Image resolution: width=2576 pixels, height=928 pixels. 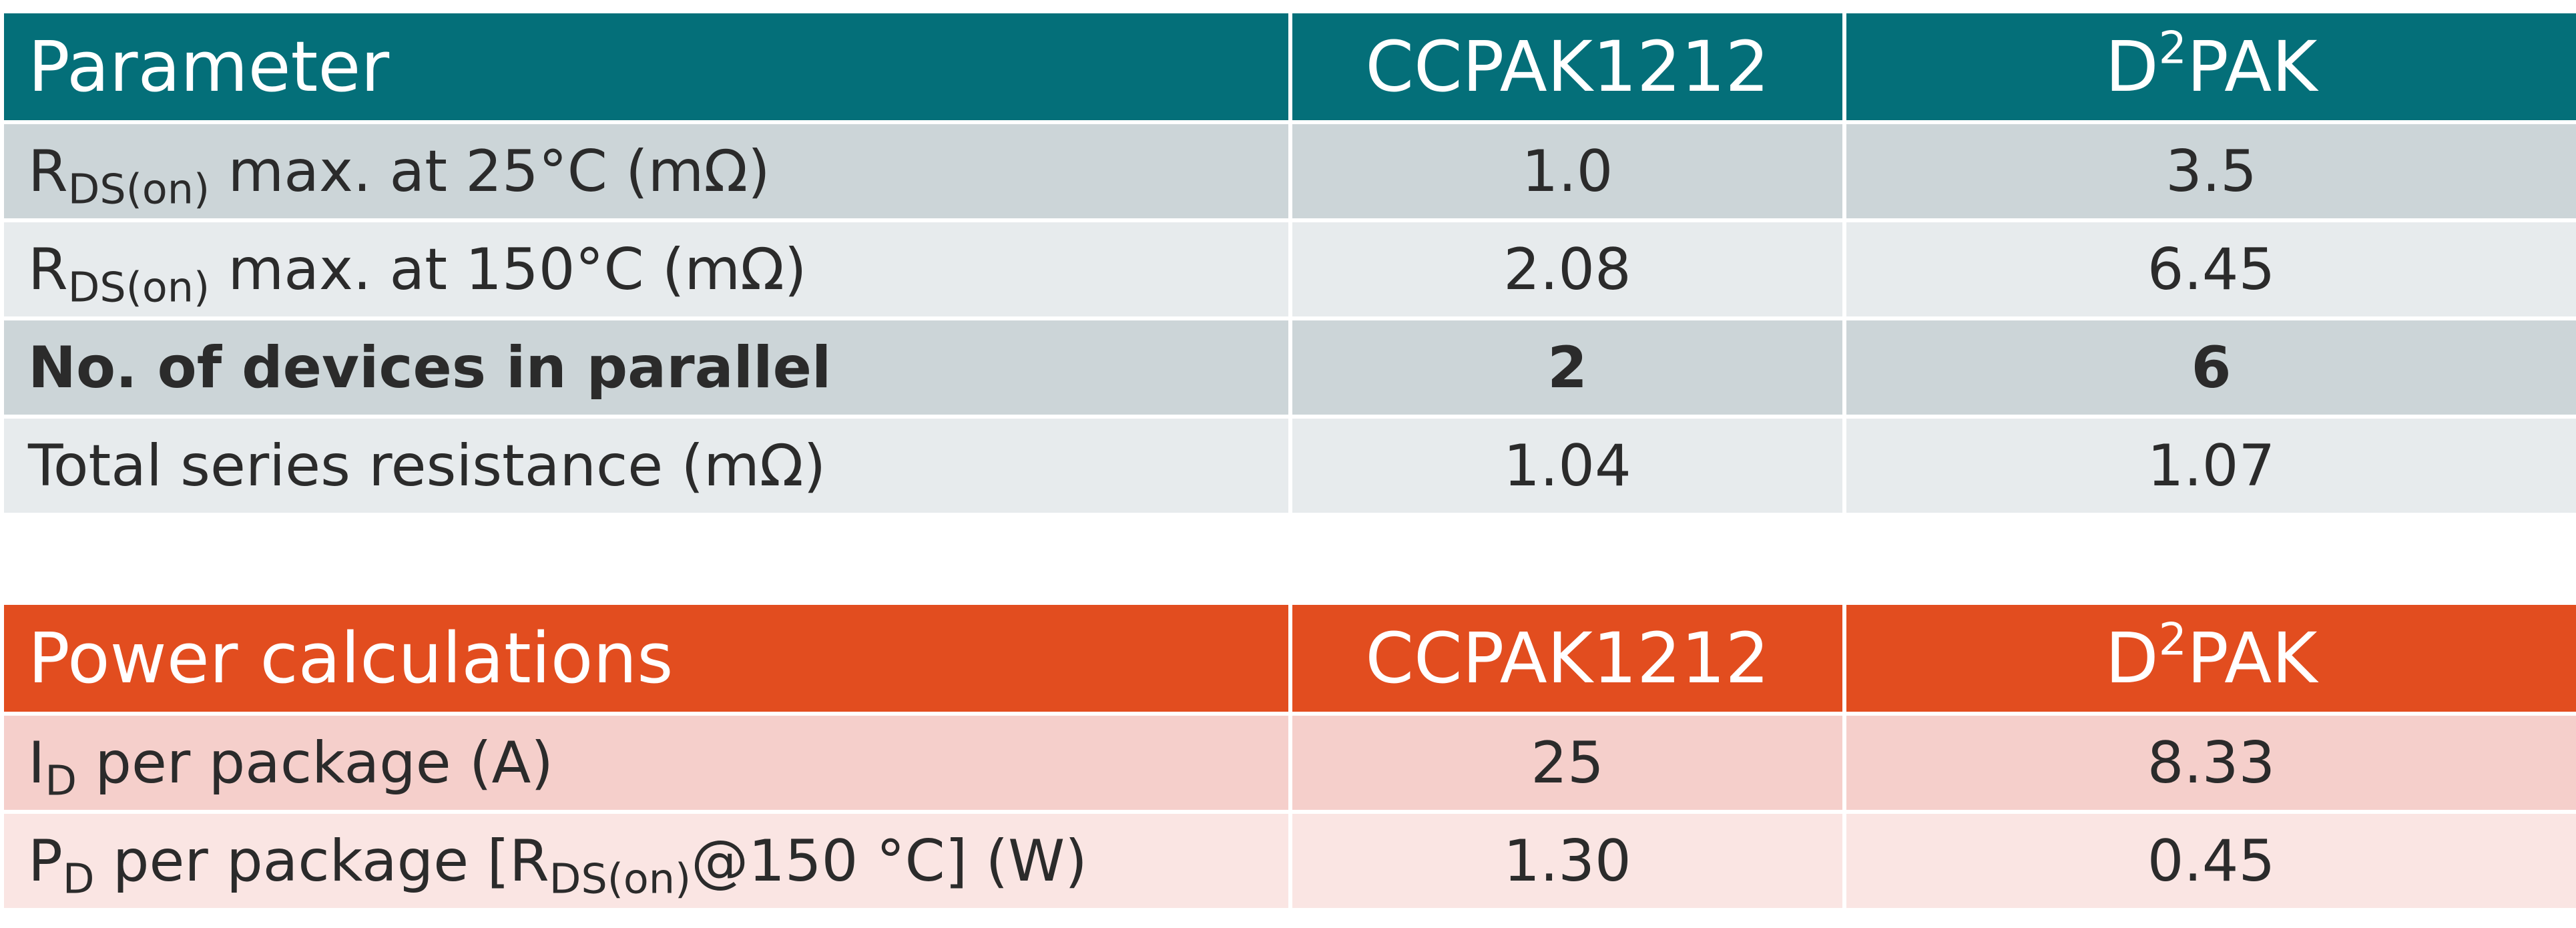 I want to click on cell-d2pak: 0.45, so click(x=2209, y=861).